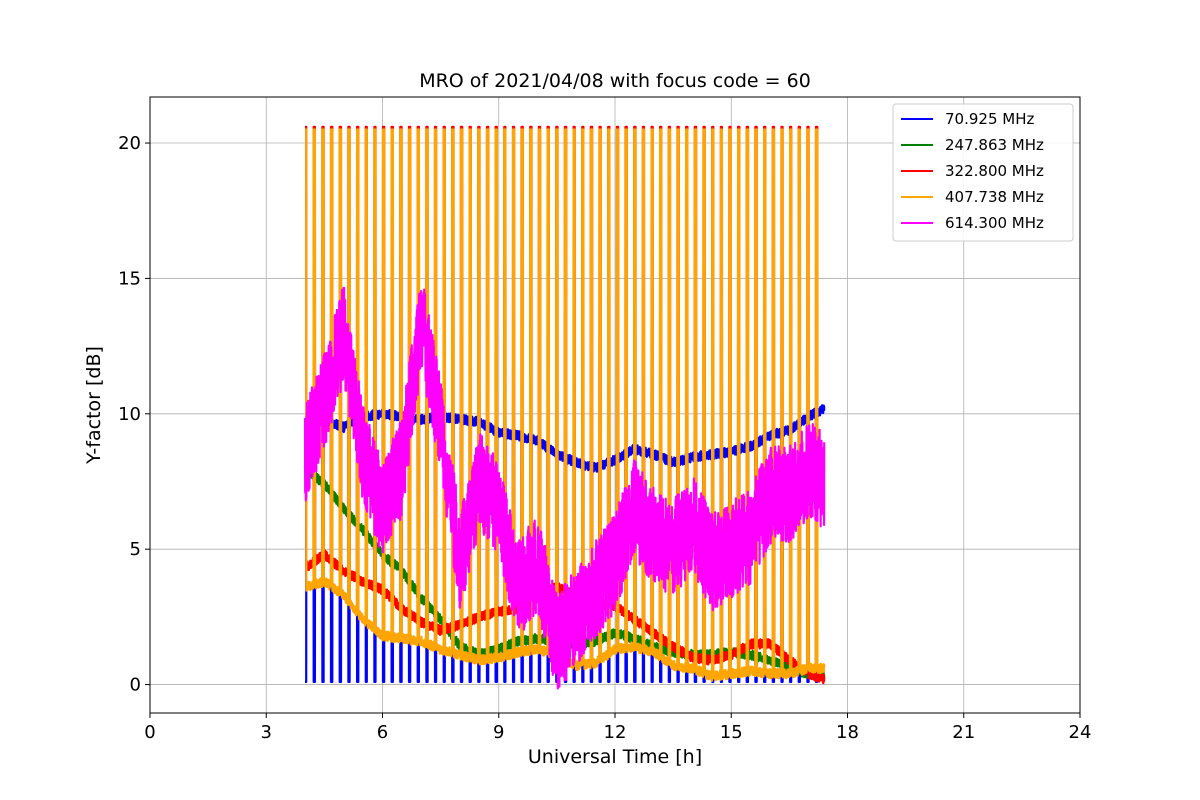 This screenshot has height=800, width=1200. Describe the element at coordinates (129, 278) in the screenshot. I see `y-tick-label: 15` at that location.